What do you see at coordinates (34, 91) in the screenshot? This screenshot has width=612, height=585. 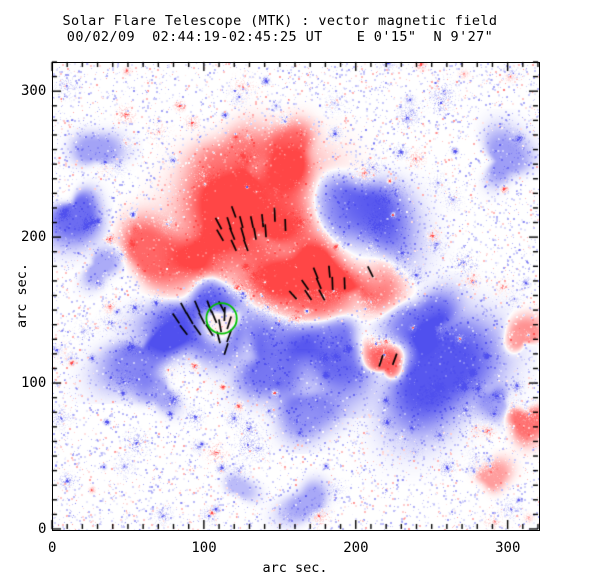 I see `ytick-label-300: 300` at bounding box center [34, 91].